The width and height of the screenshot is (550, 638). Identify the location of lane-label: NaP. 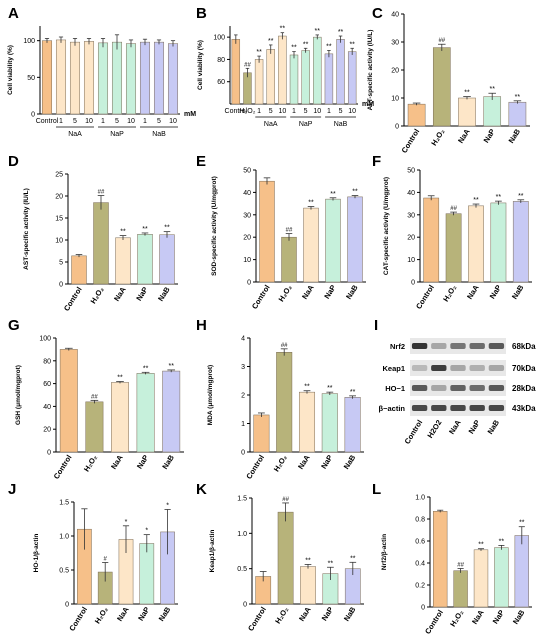
(474, 426).